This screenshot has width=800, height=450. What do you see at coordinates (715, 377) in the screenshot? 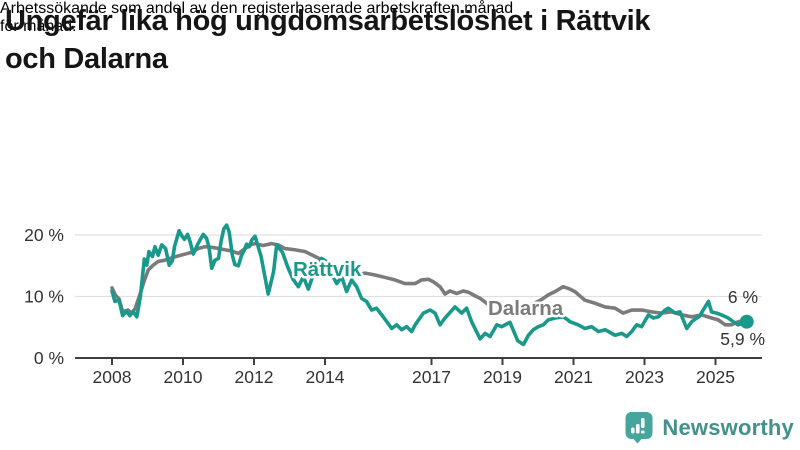
I see `x-tick-label: 2025` at bounding box center [715, 377].